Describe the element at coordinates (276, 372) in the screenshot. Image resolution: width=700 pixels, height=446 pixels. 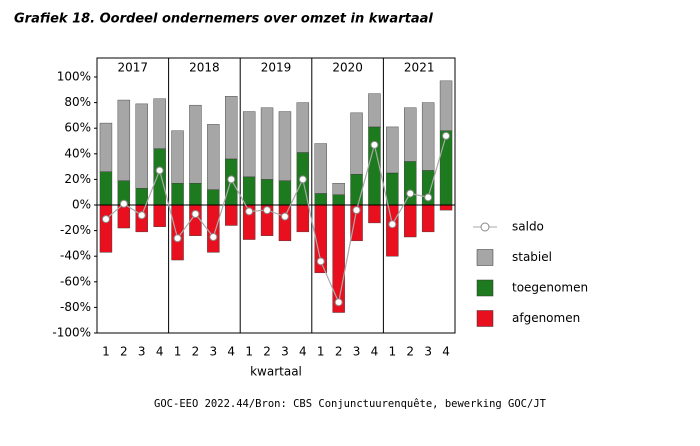
I see `x-axis-label: kwartaal` at that location.